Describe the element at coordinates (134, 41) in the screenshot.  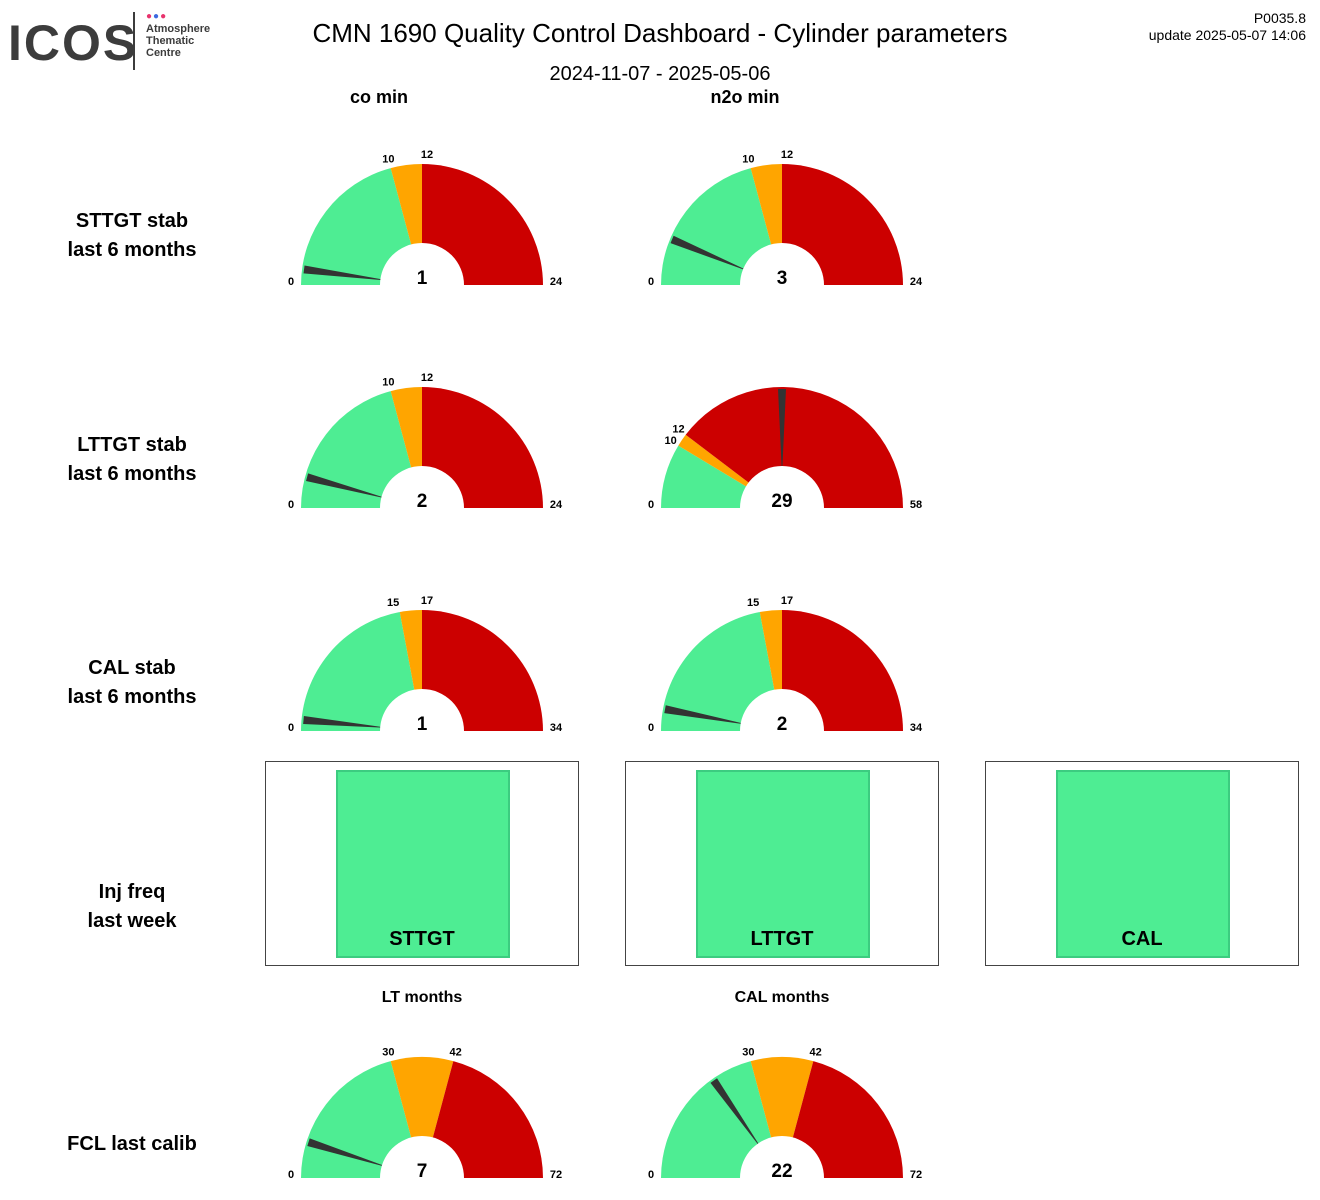
I see `logo-divider` at that location.